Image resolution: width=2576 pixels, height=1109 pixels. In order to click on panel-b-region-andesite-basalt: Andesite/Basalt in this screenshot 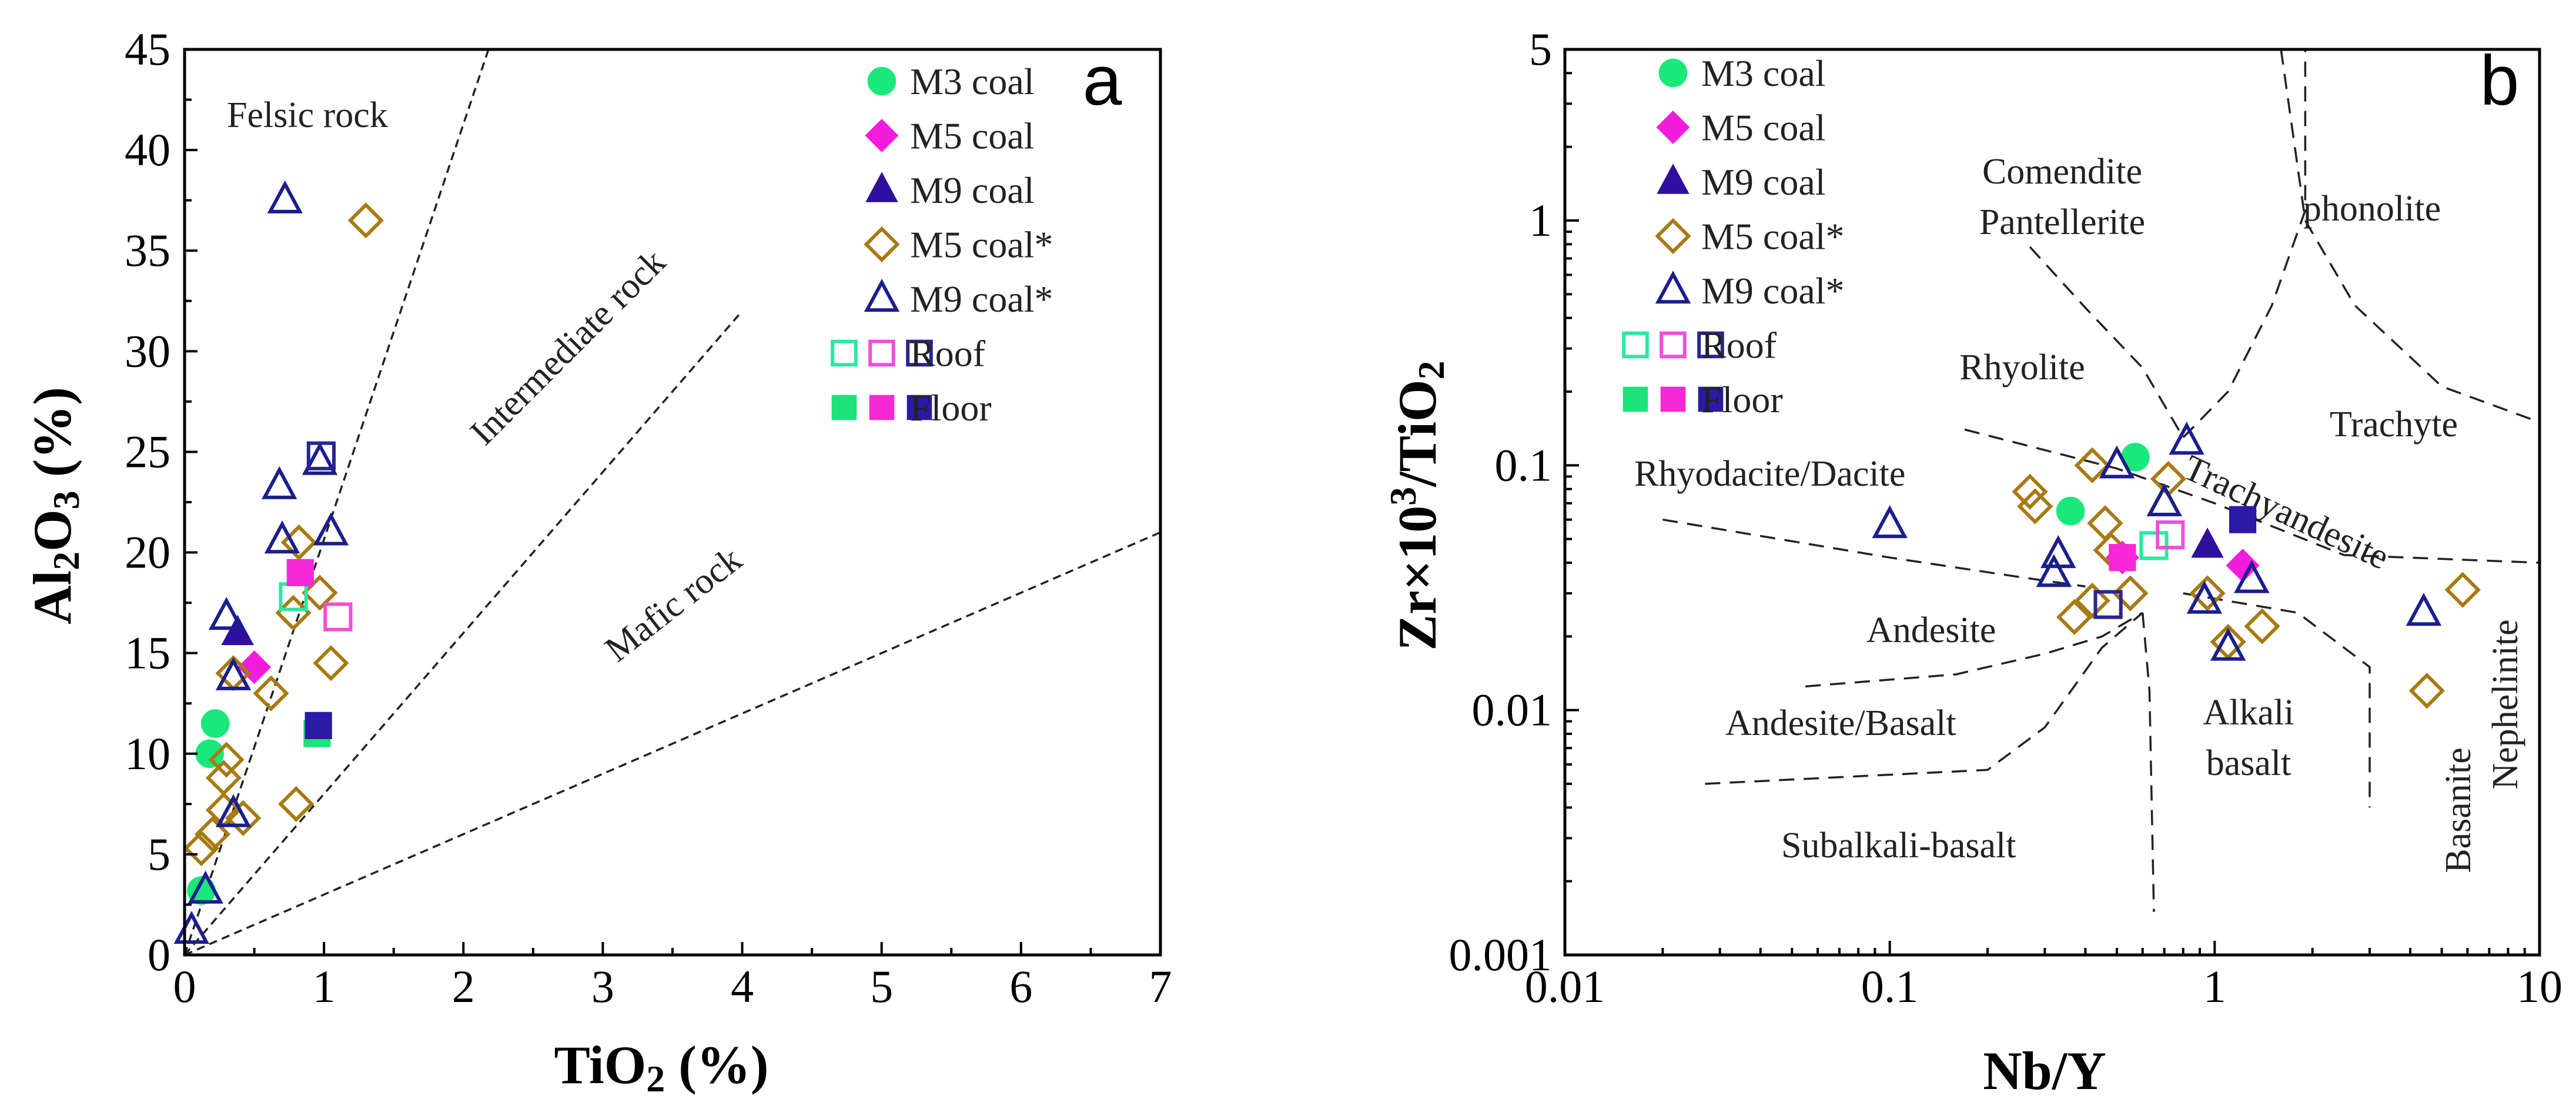, I will do `click(1840, 723)`.